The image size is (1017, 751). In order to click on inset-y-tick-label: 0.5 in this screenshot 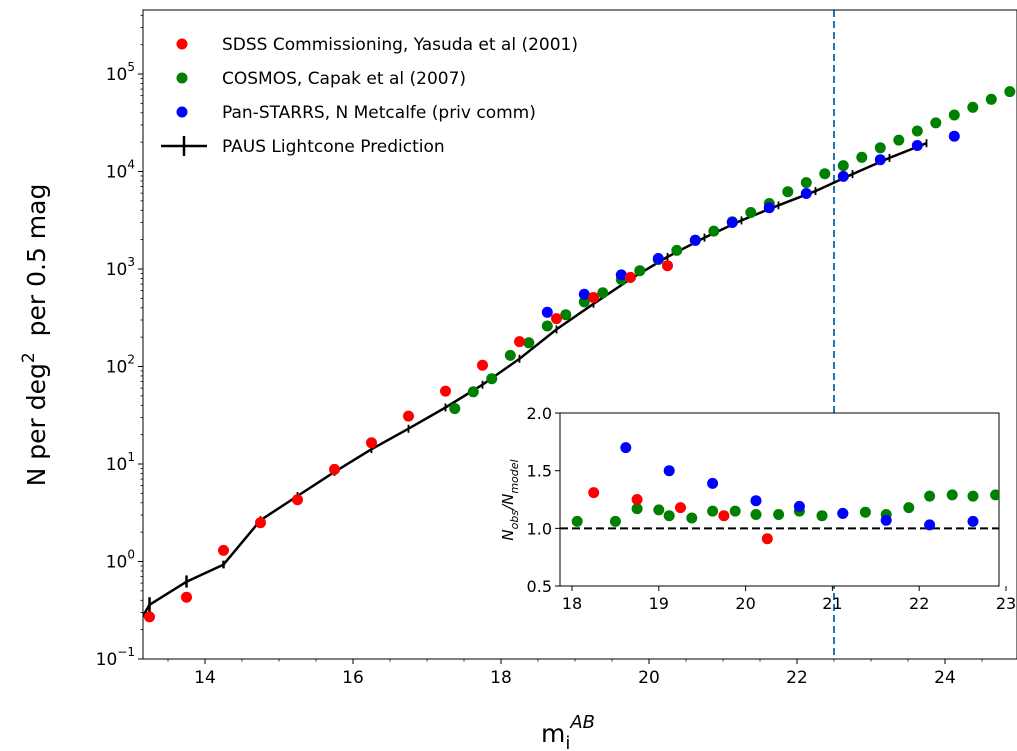, I will do `click(539, 586)`.